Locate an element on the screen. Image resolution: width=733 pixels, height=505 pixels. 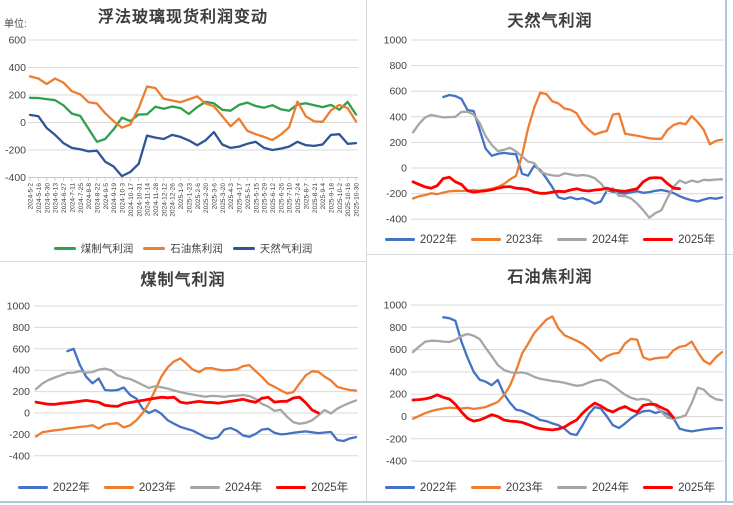
svg-text: 2024-5-2 is located at coordinates (31, 196).